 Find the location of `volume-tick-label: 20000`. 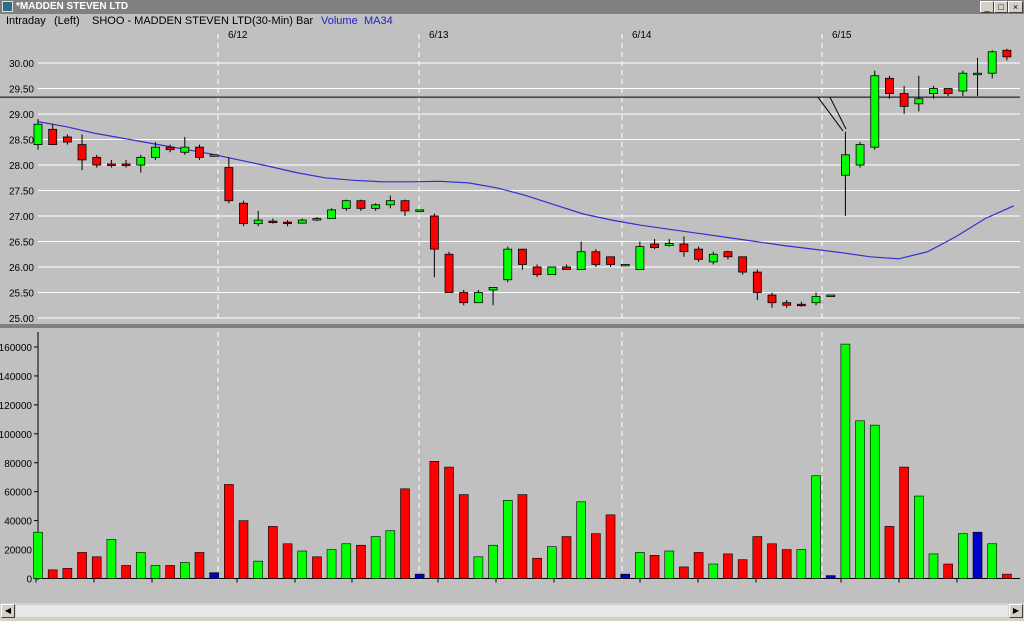

volume-tick-label: 20000 is located at coordinates (18, 551).